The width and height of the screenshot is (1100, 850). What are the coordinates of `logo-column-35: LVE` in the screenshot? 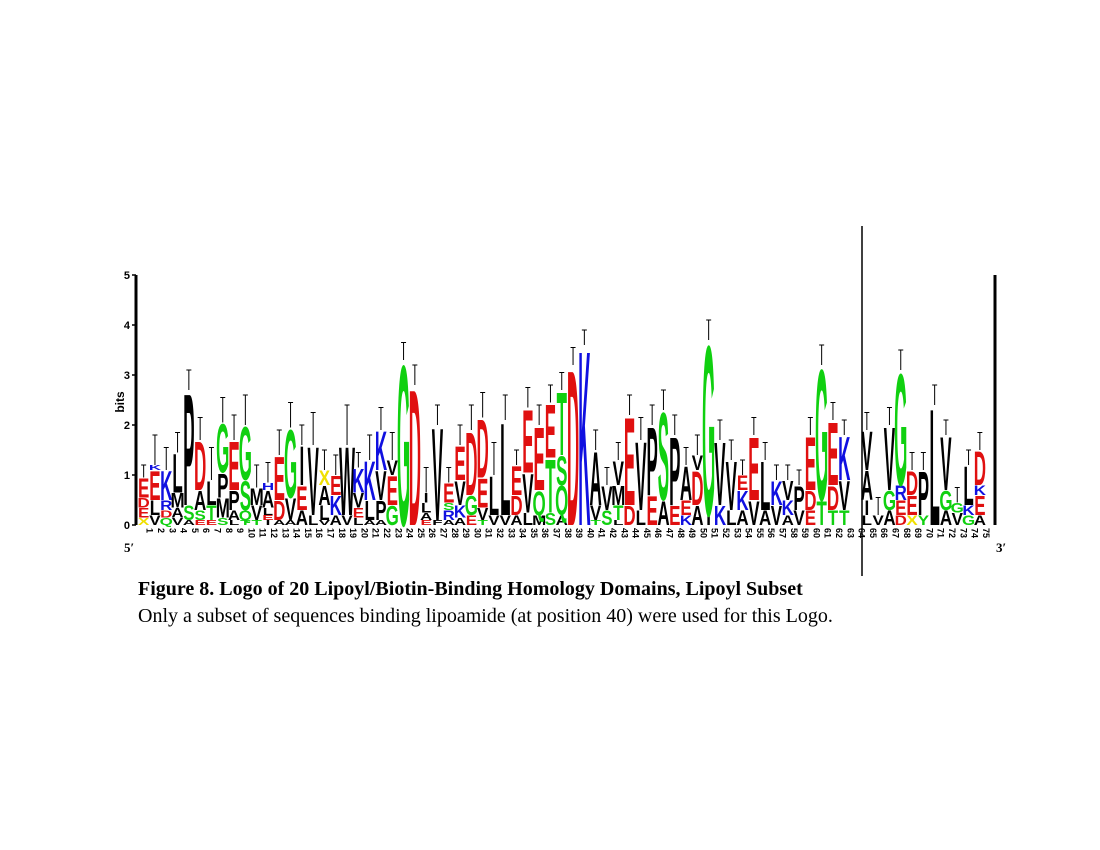 It's located at (528, 458).